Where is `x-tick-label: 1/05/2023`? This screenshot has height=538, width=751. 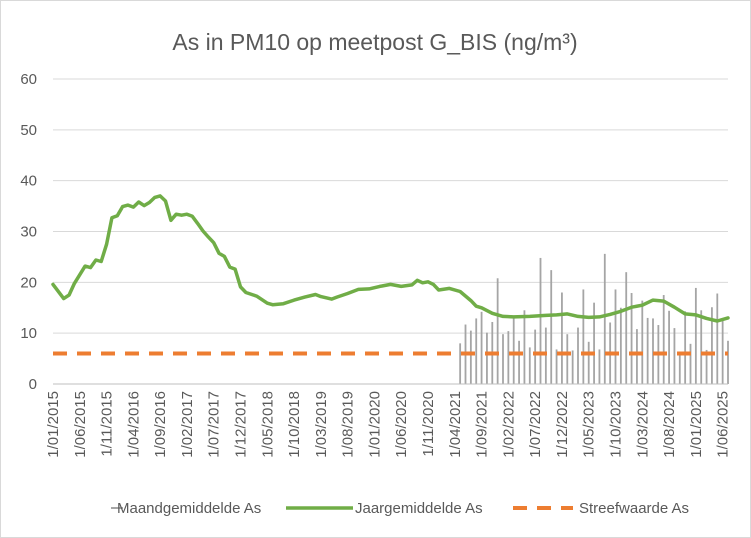
x-tick-label: 1/05/2023 is located at coordinates (589, 424).